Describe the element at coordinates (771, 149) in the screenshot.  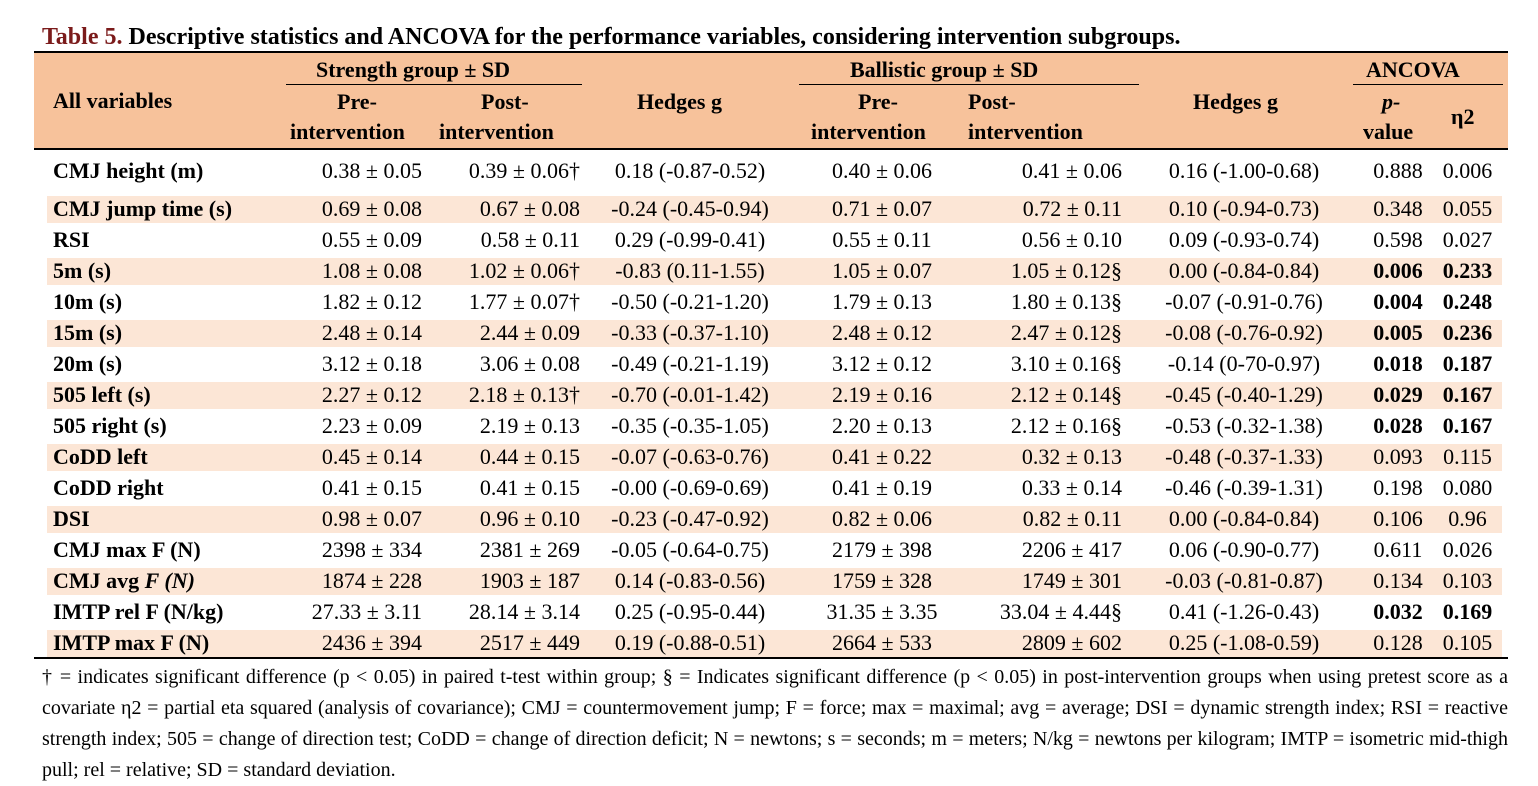
I see `table-header-rule` at that location.